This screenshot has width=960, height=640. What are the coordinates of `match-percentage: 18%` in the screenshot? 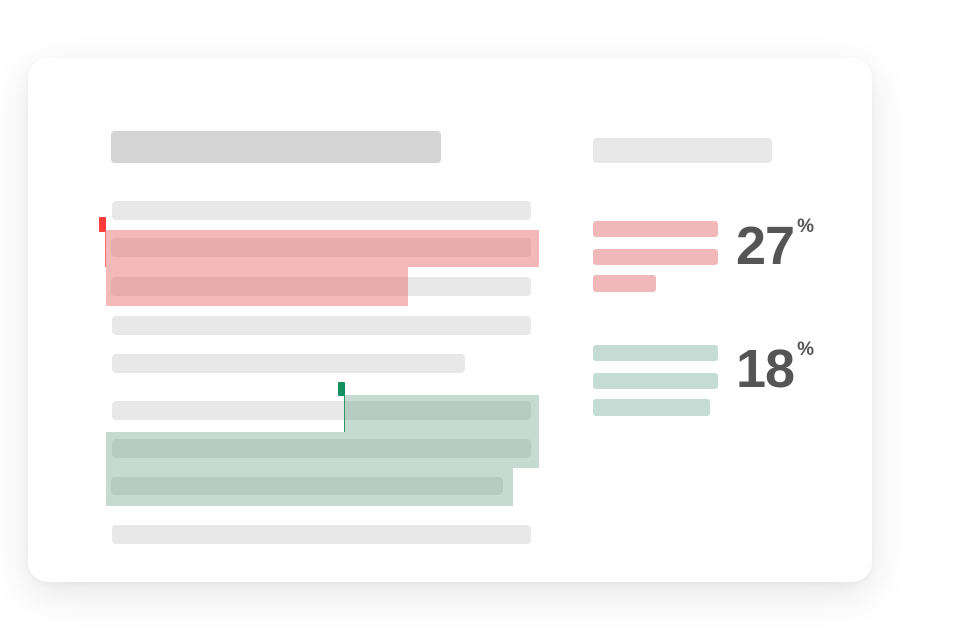 It's located at (775, 369).